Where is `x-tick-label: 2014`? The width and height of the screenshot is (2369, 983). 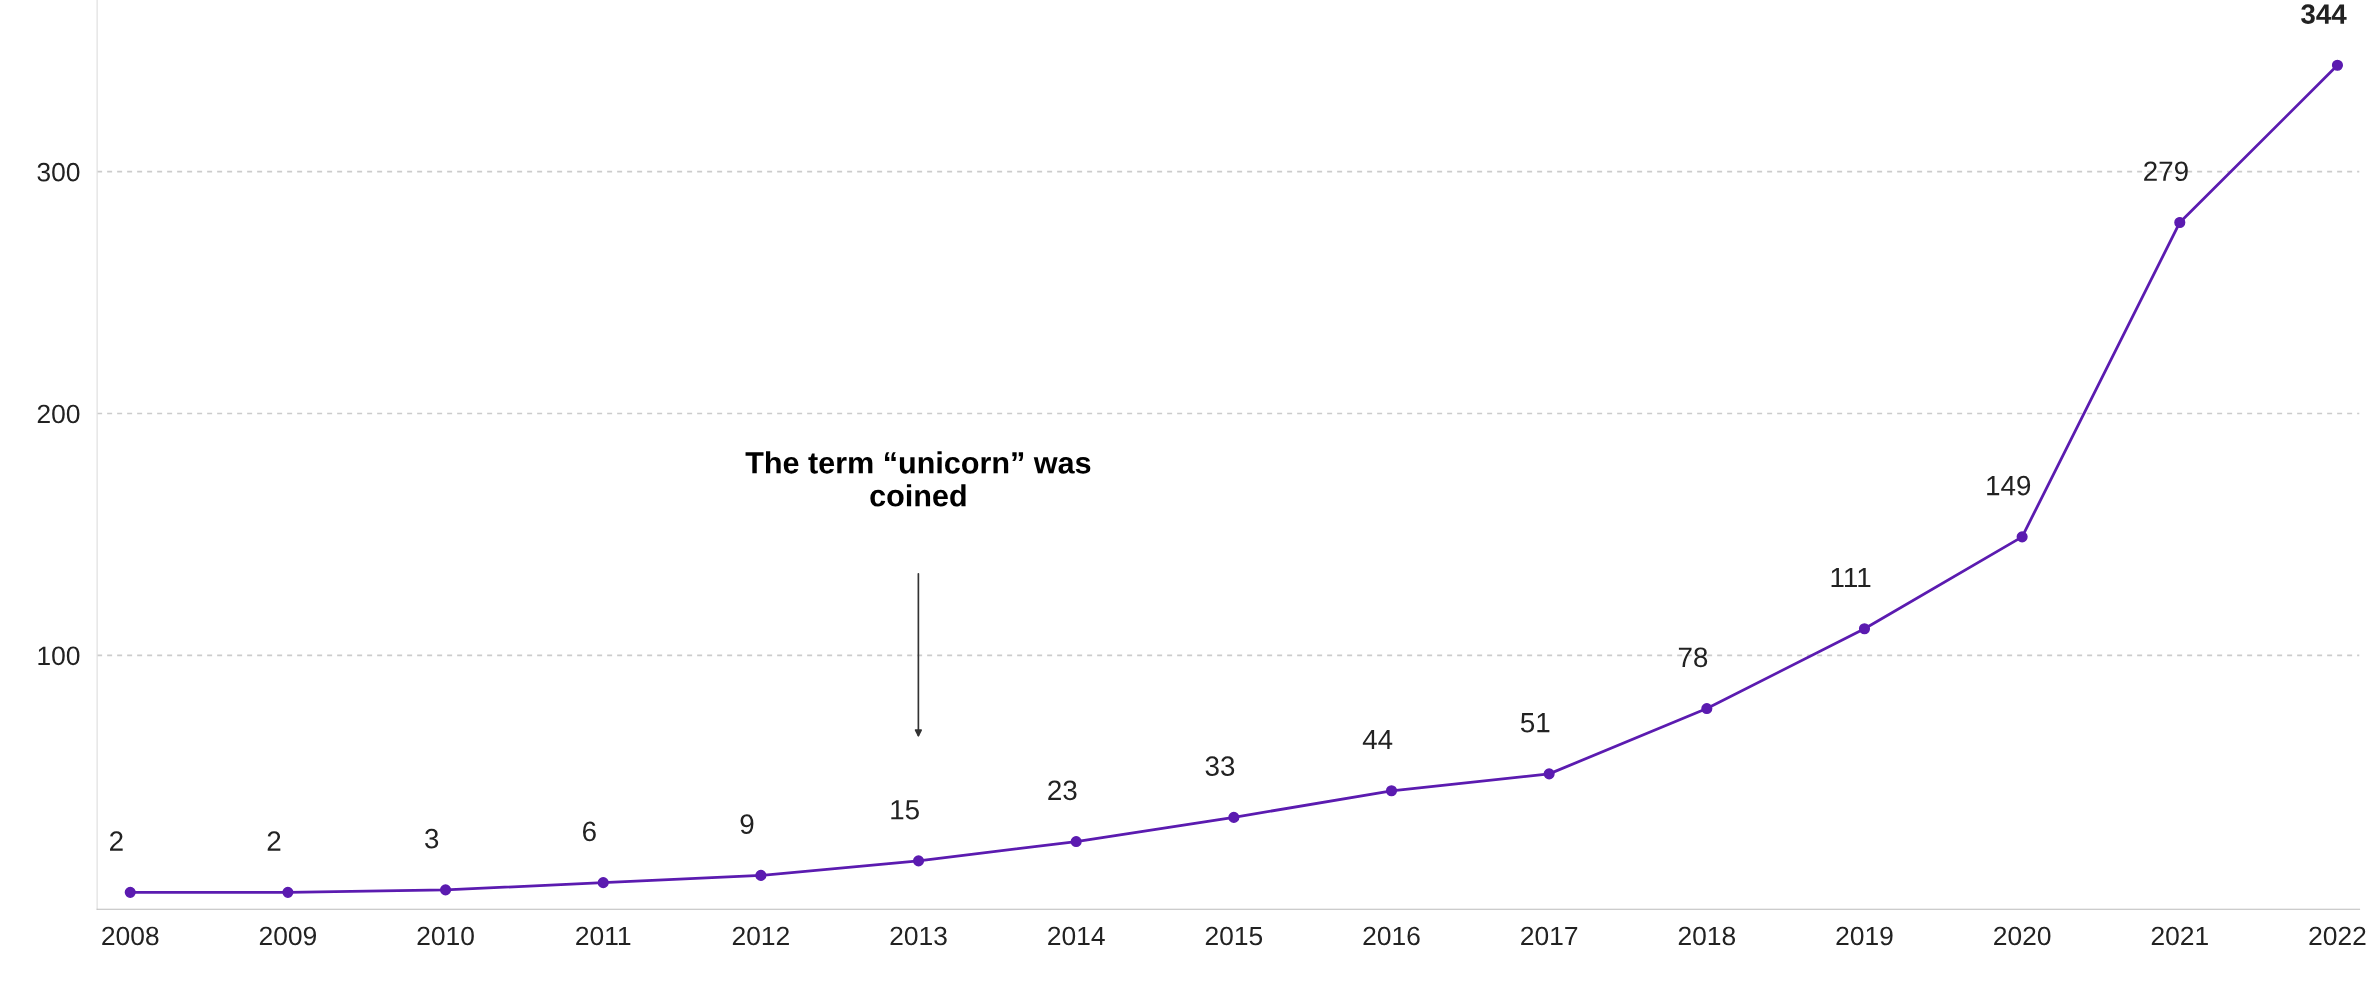
x-tick-label: 2014 is located at coordinates (1076, 936).